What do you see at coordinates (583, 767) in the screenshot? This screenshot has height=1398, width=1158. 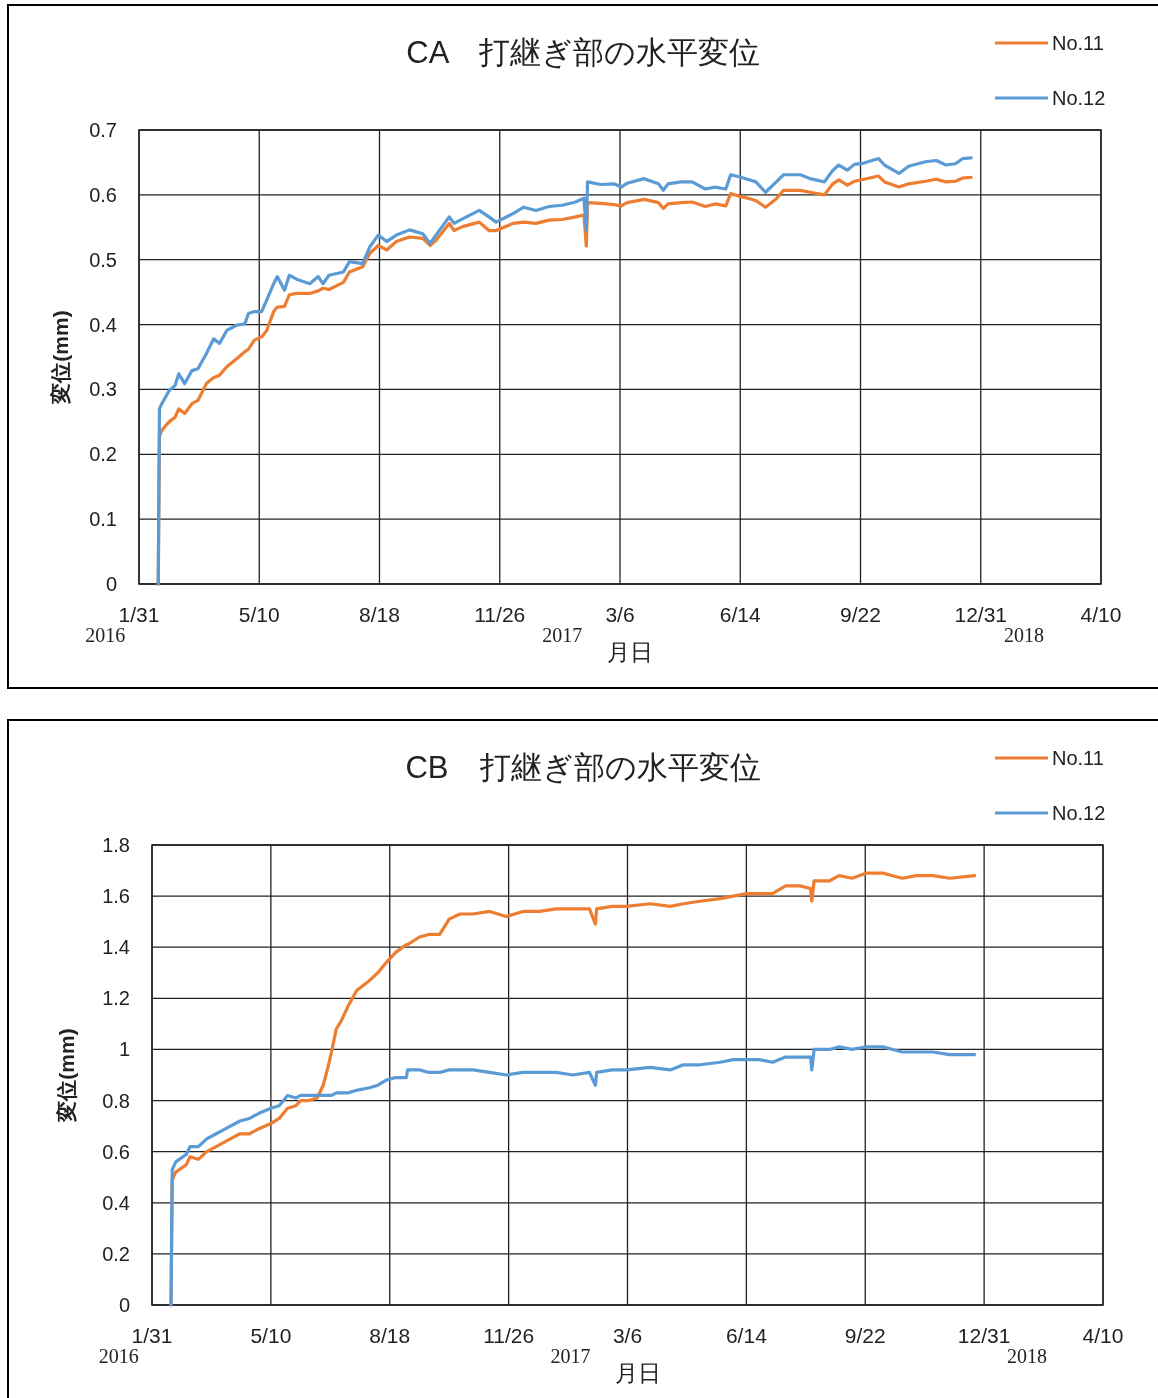 I see `chart-title: CB 打継ぎ部の水平変位` at bounding box center [583, 767].